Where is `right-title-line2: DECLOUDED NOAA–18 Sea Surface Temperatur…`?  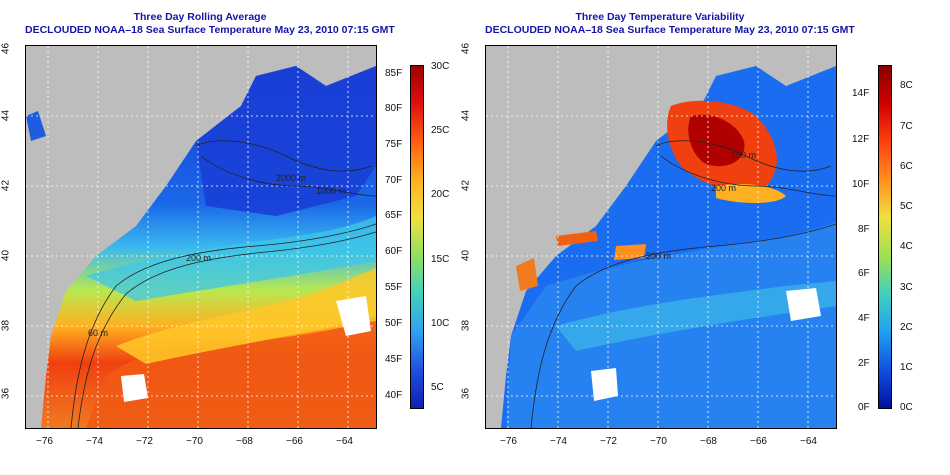 right-title-line2: DECLOUDED NOAA–18 Sea Surface Temperatur… is located at coordinates (670, 30).